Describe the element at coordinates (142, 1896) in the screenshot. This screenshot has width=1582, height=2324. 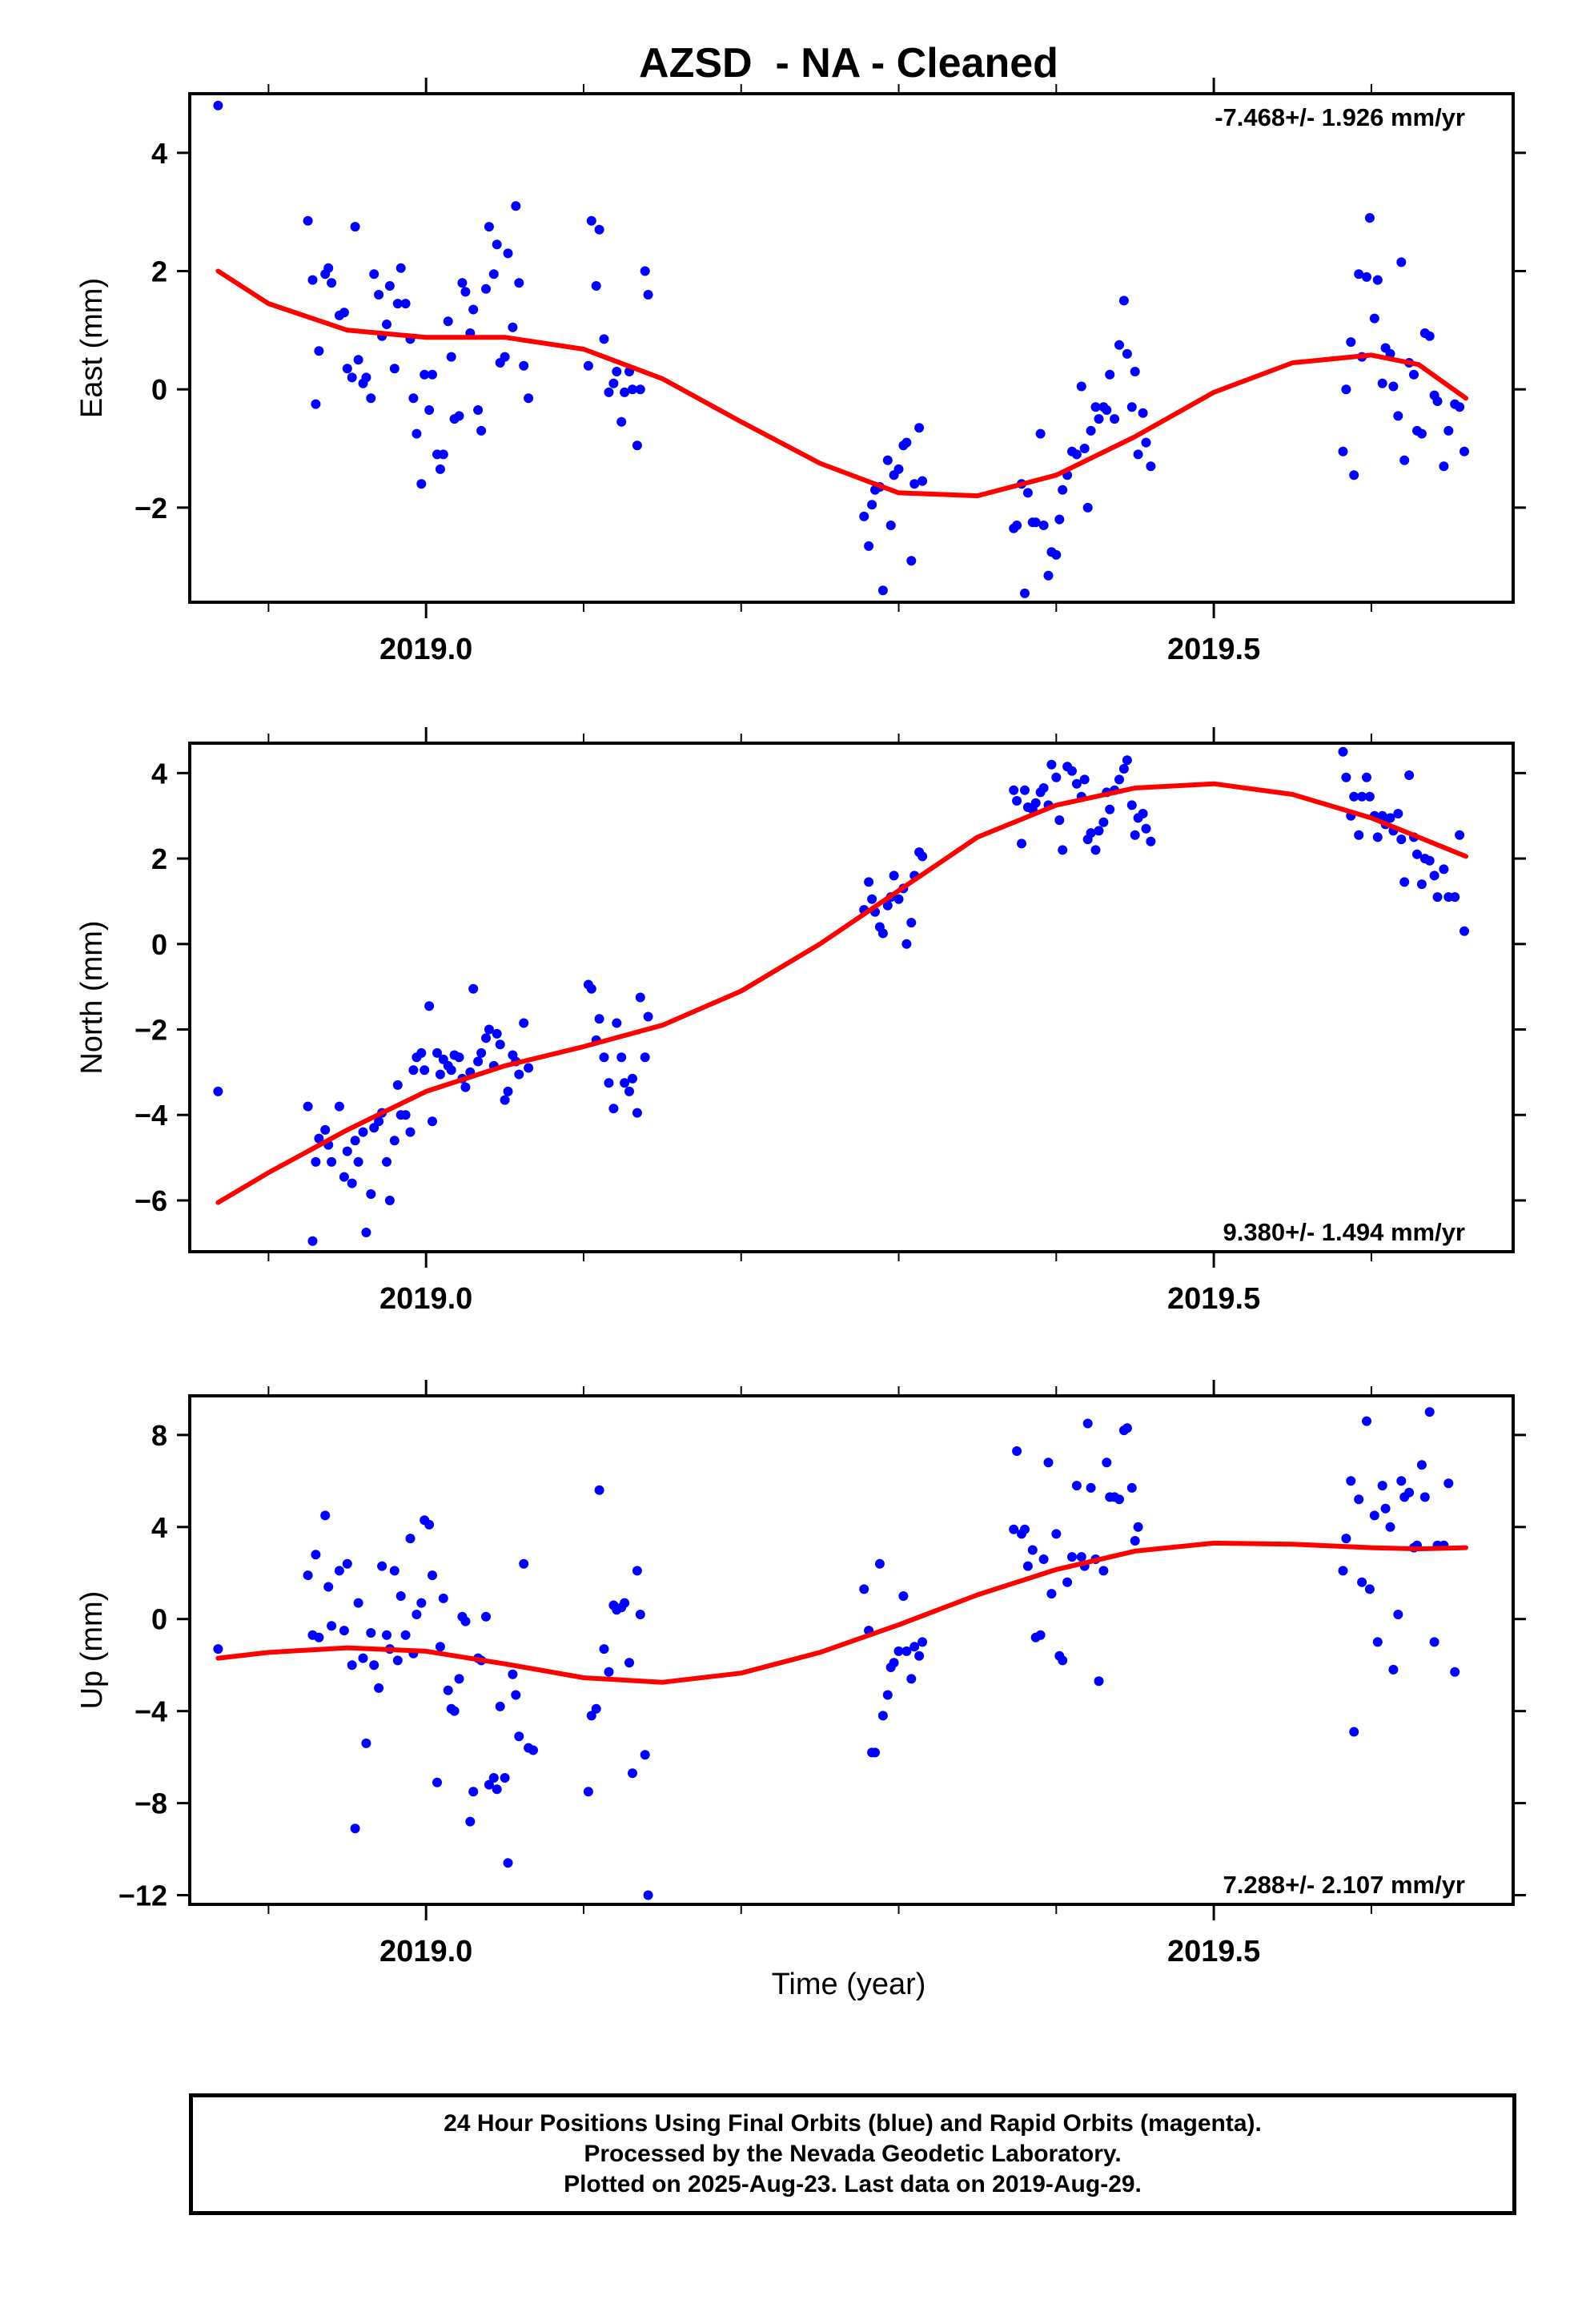
I see `y-tick-label: −12` at that location.